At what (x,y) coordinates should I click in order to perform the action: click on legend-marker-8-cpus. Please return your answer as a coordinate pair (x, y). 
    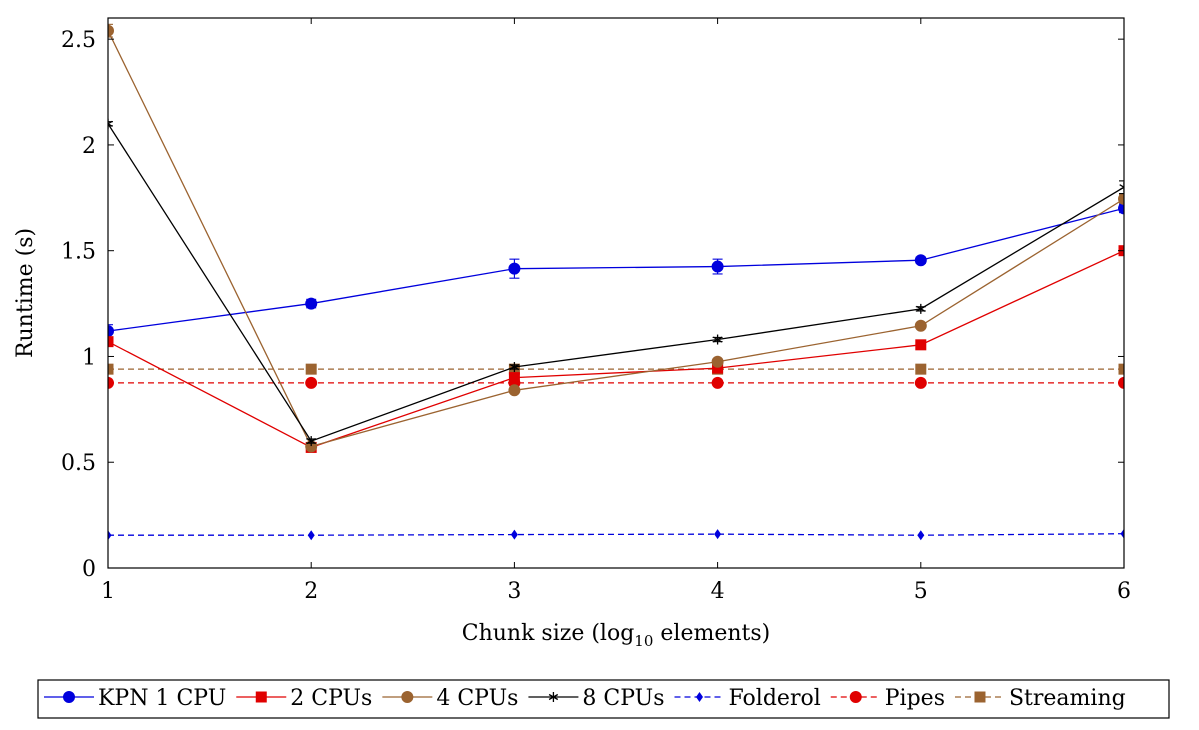
    Looking at the image, I should click on (553, 697).